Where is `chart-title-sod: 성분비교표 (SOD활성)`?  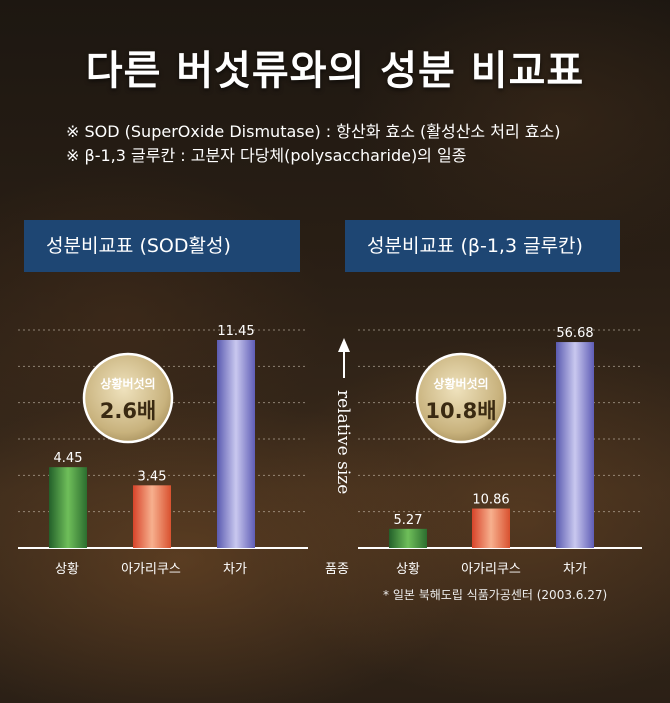 chart-title-sod: 성분비교표 (SOD활성) is located at coordinates (162, 246).